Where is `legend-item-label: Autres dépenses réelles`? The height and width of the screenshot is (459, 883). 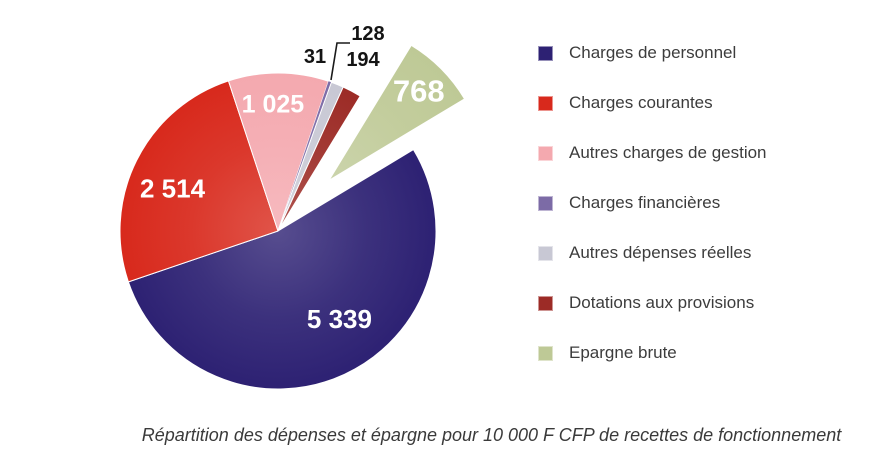
legend-item-label: Autres dépenses réelles is located at coordinates (660, 252).